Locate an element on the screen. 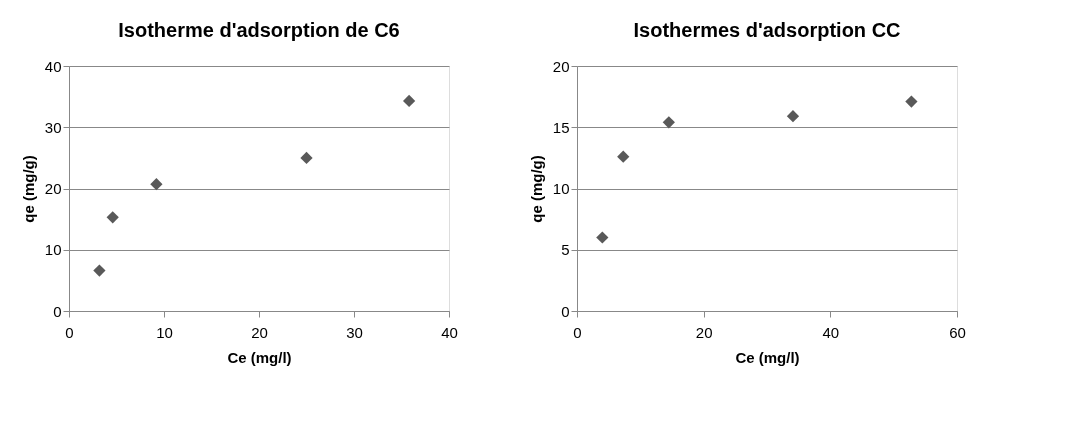  chart-title: Isothermes d'adsorption CC is located at coordinates (767, 30).